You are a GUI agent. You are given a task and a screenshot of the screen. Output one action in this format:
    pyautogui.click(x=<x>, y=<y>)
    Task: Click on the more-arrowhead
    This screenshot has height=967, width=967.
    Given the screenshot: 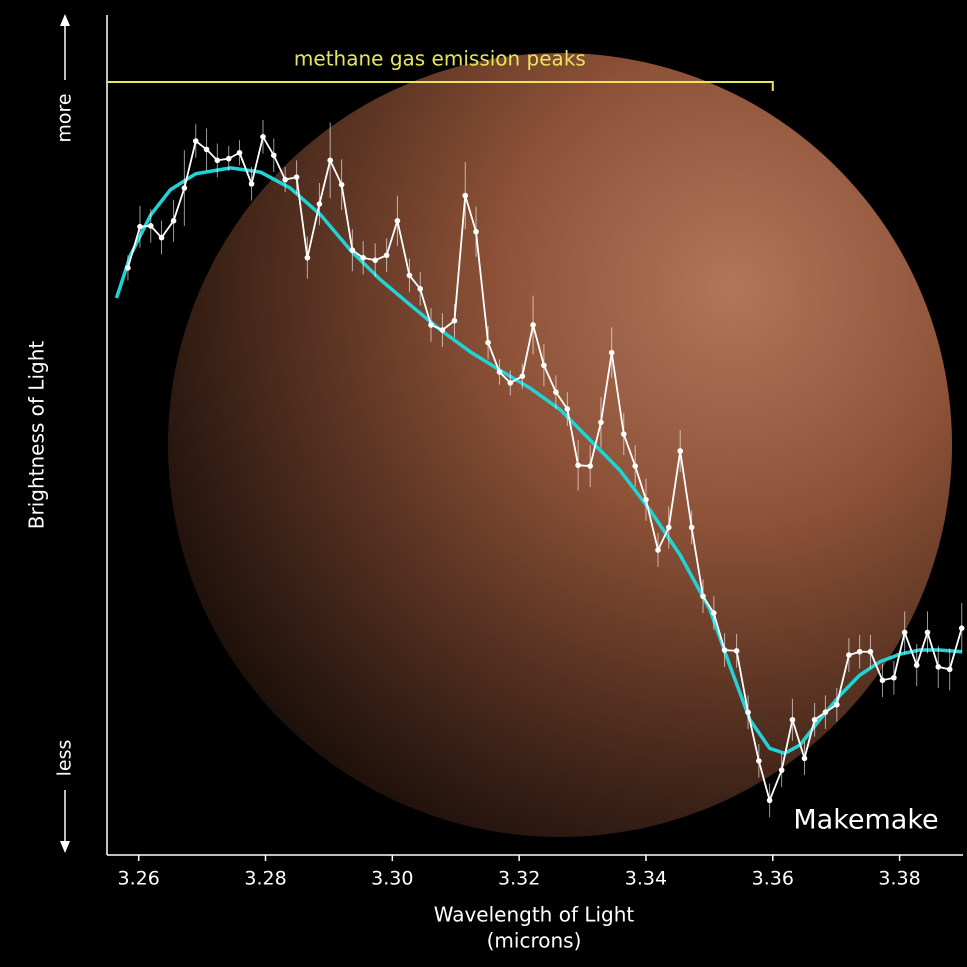 What is the action you would take?
    pyautogui.click(x=65, y=20)
    